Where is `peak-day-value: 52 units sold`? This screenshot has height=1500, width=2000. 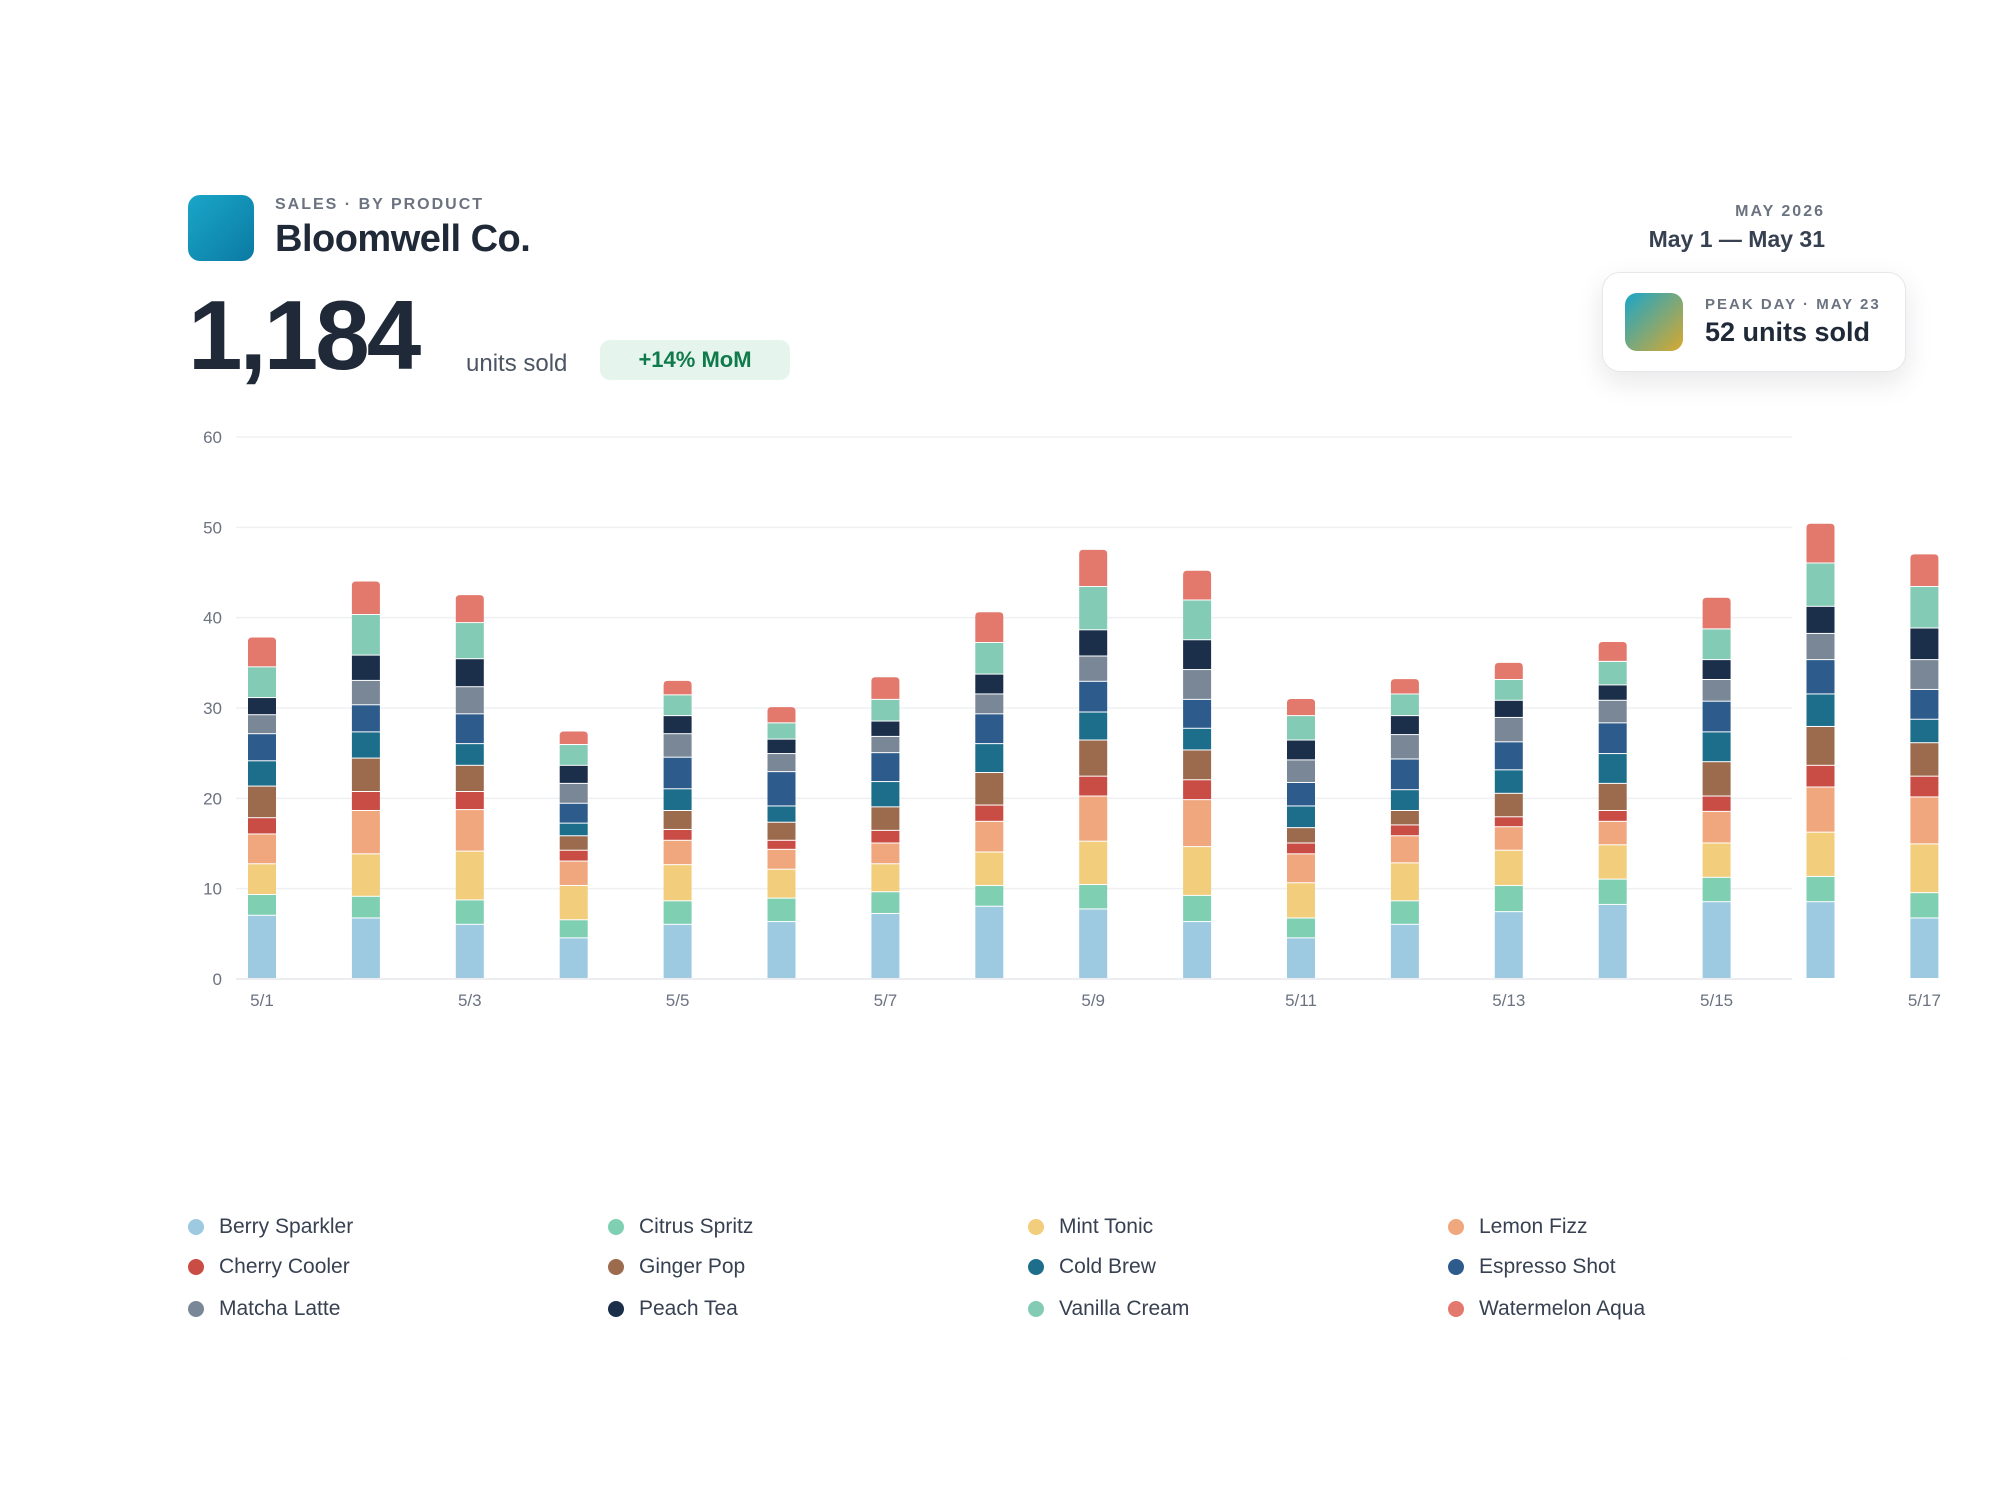
peak-day-value: 52 units sold is located at coordinates (1788, 332).